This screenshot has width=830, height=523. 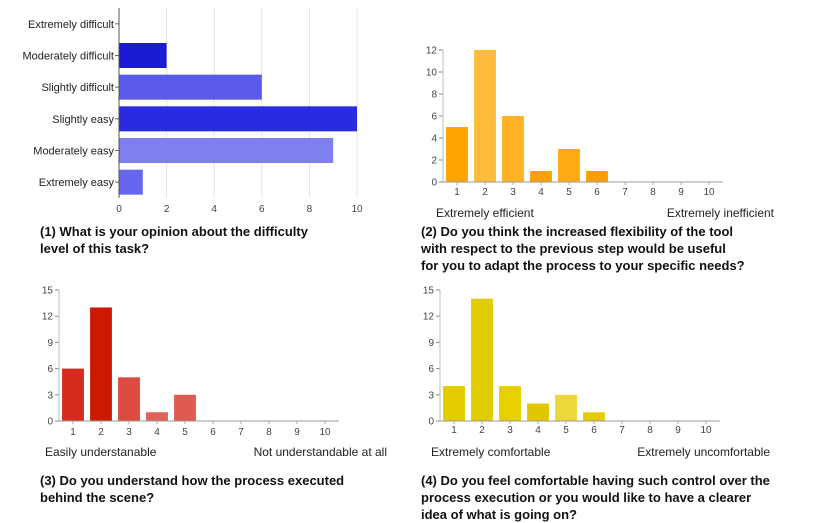 I want to click on chart-4-x-tick-label: 1, so click(x=454, y=430).